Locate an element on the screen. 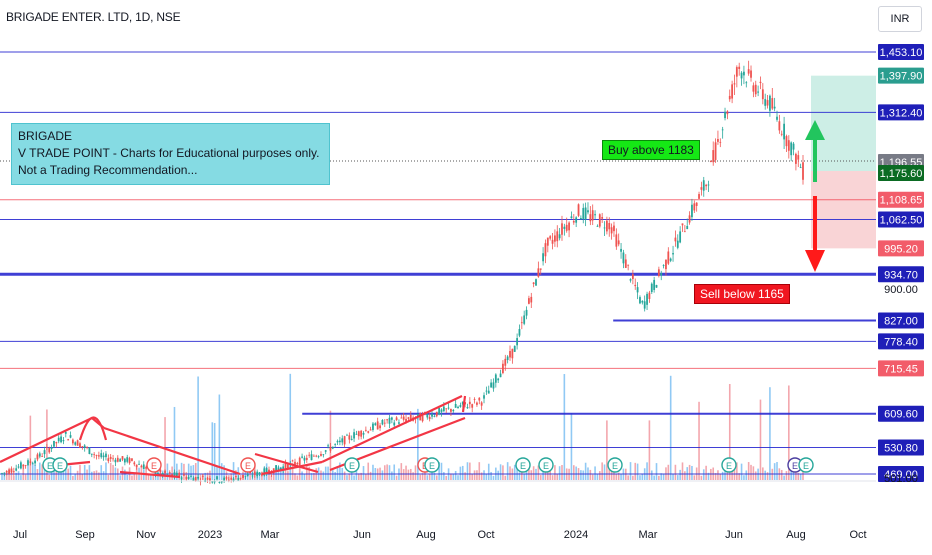 This screenshot has width=932, height=555. price-label-text: 995.20 is located at coordinates (901, 249).